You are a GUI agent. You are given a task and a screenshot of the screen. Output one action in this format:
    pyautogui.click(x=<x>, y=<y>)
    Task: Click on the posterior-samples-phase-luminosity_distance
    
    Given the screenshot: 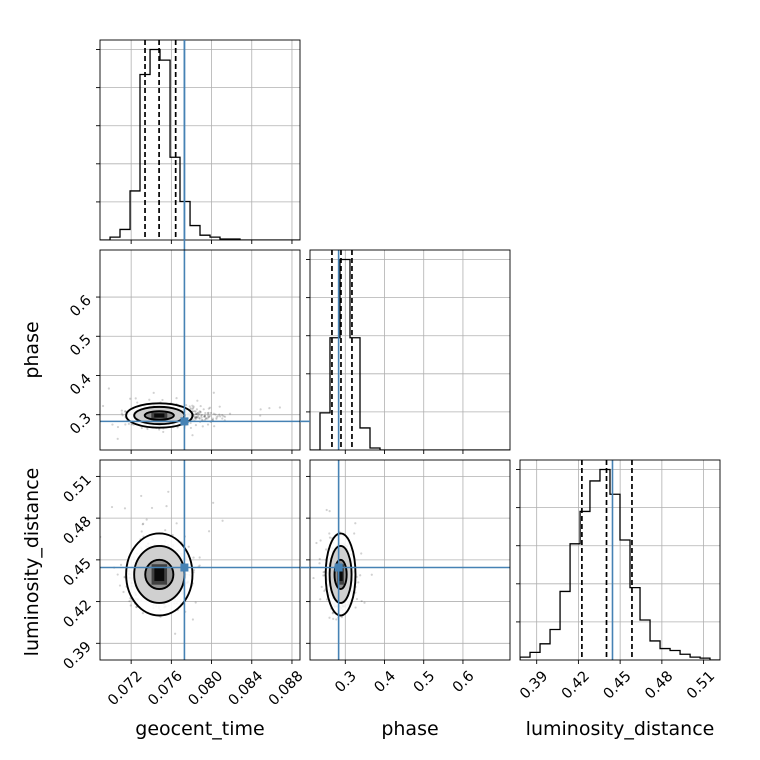 What is the action you would take?
    pyautogui.click(x=330, y=564)
    